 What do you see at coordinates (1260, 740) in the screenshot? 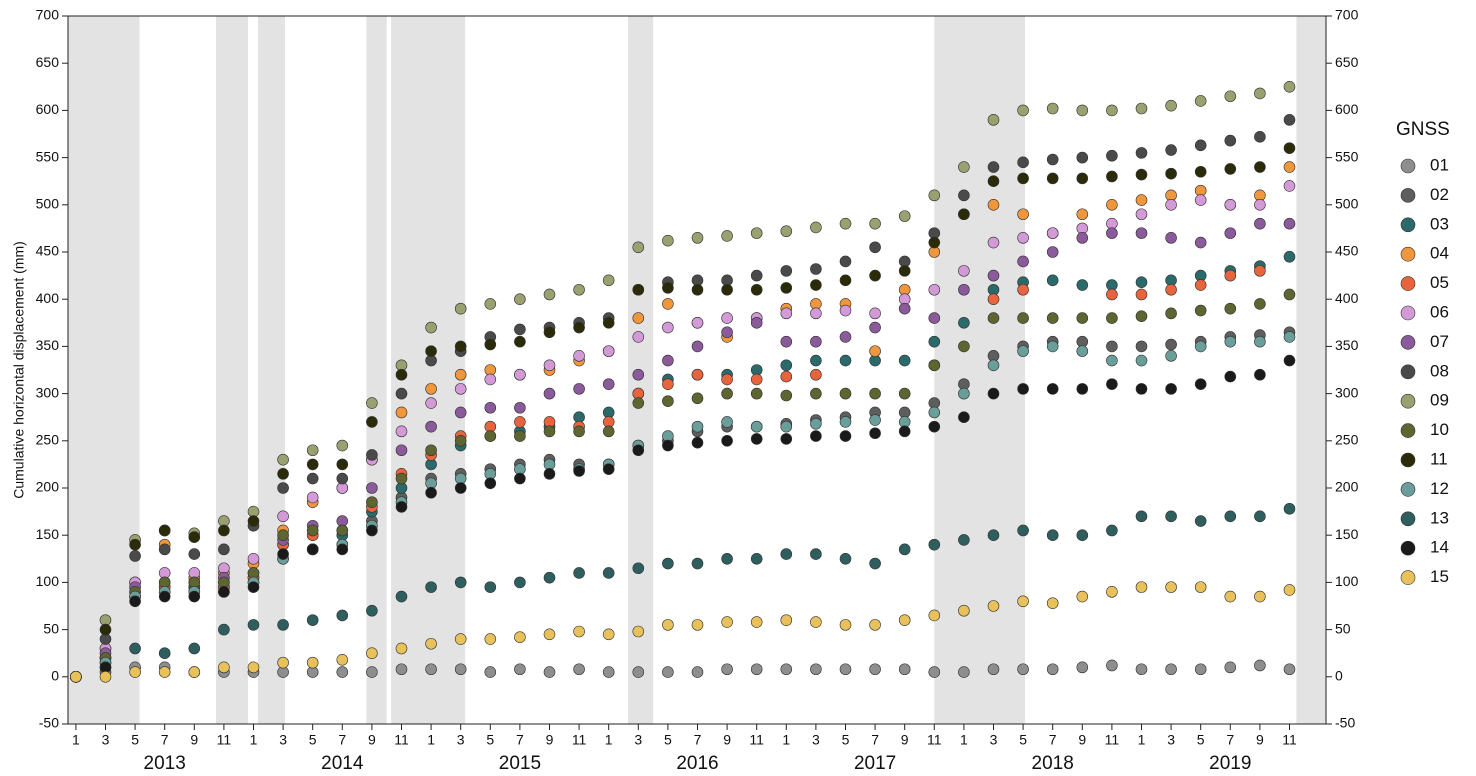
I see `x-tick-label: 9` at bounding box center [1260, 740].